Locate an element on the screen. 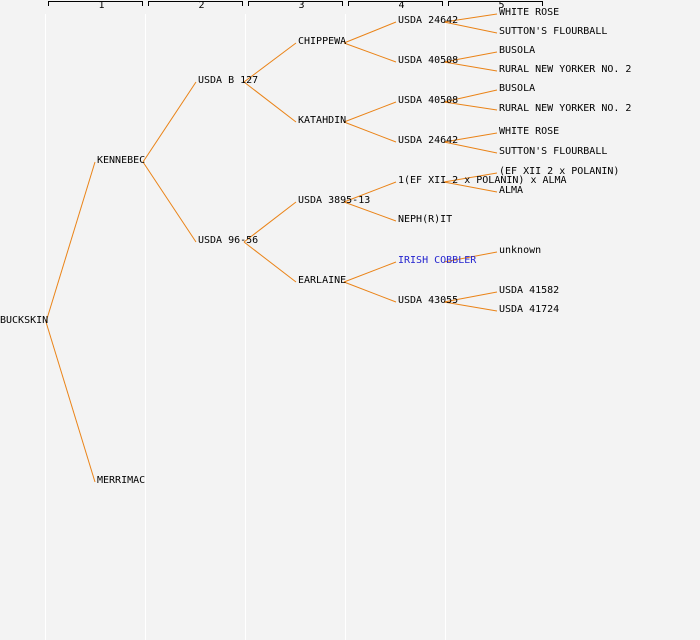 This screenshot has width=700, height=640. node-usda-96-56: USDA 96-56 is located at coordinates (228, 240).